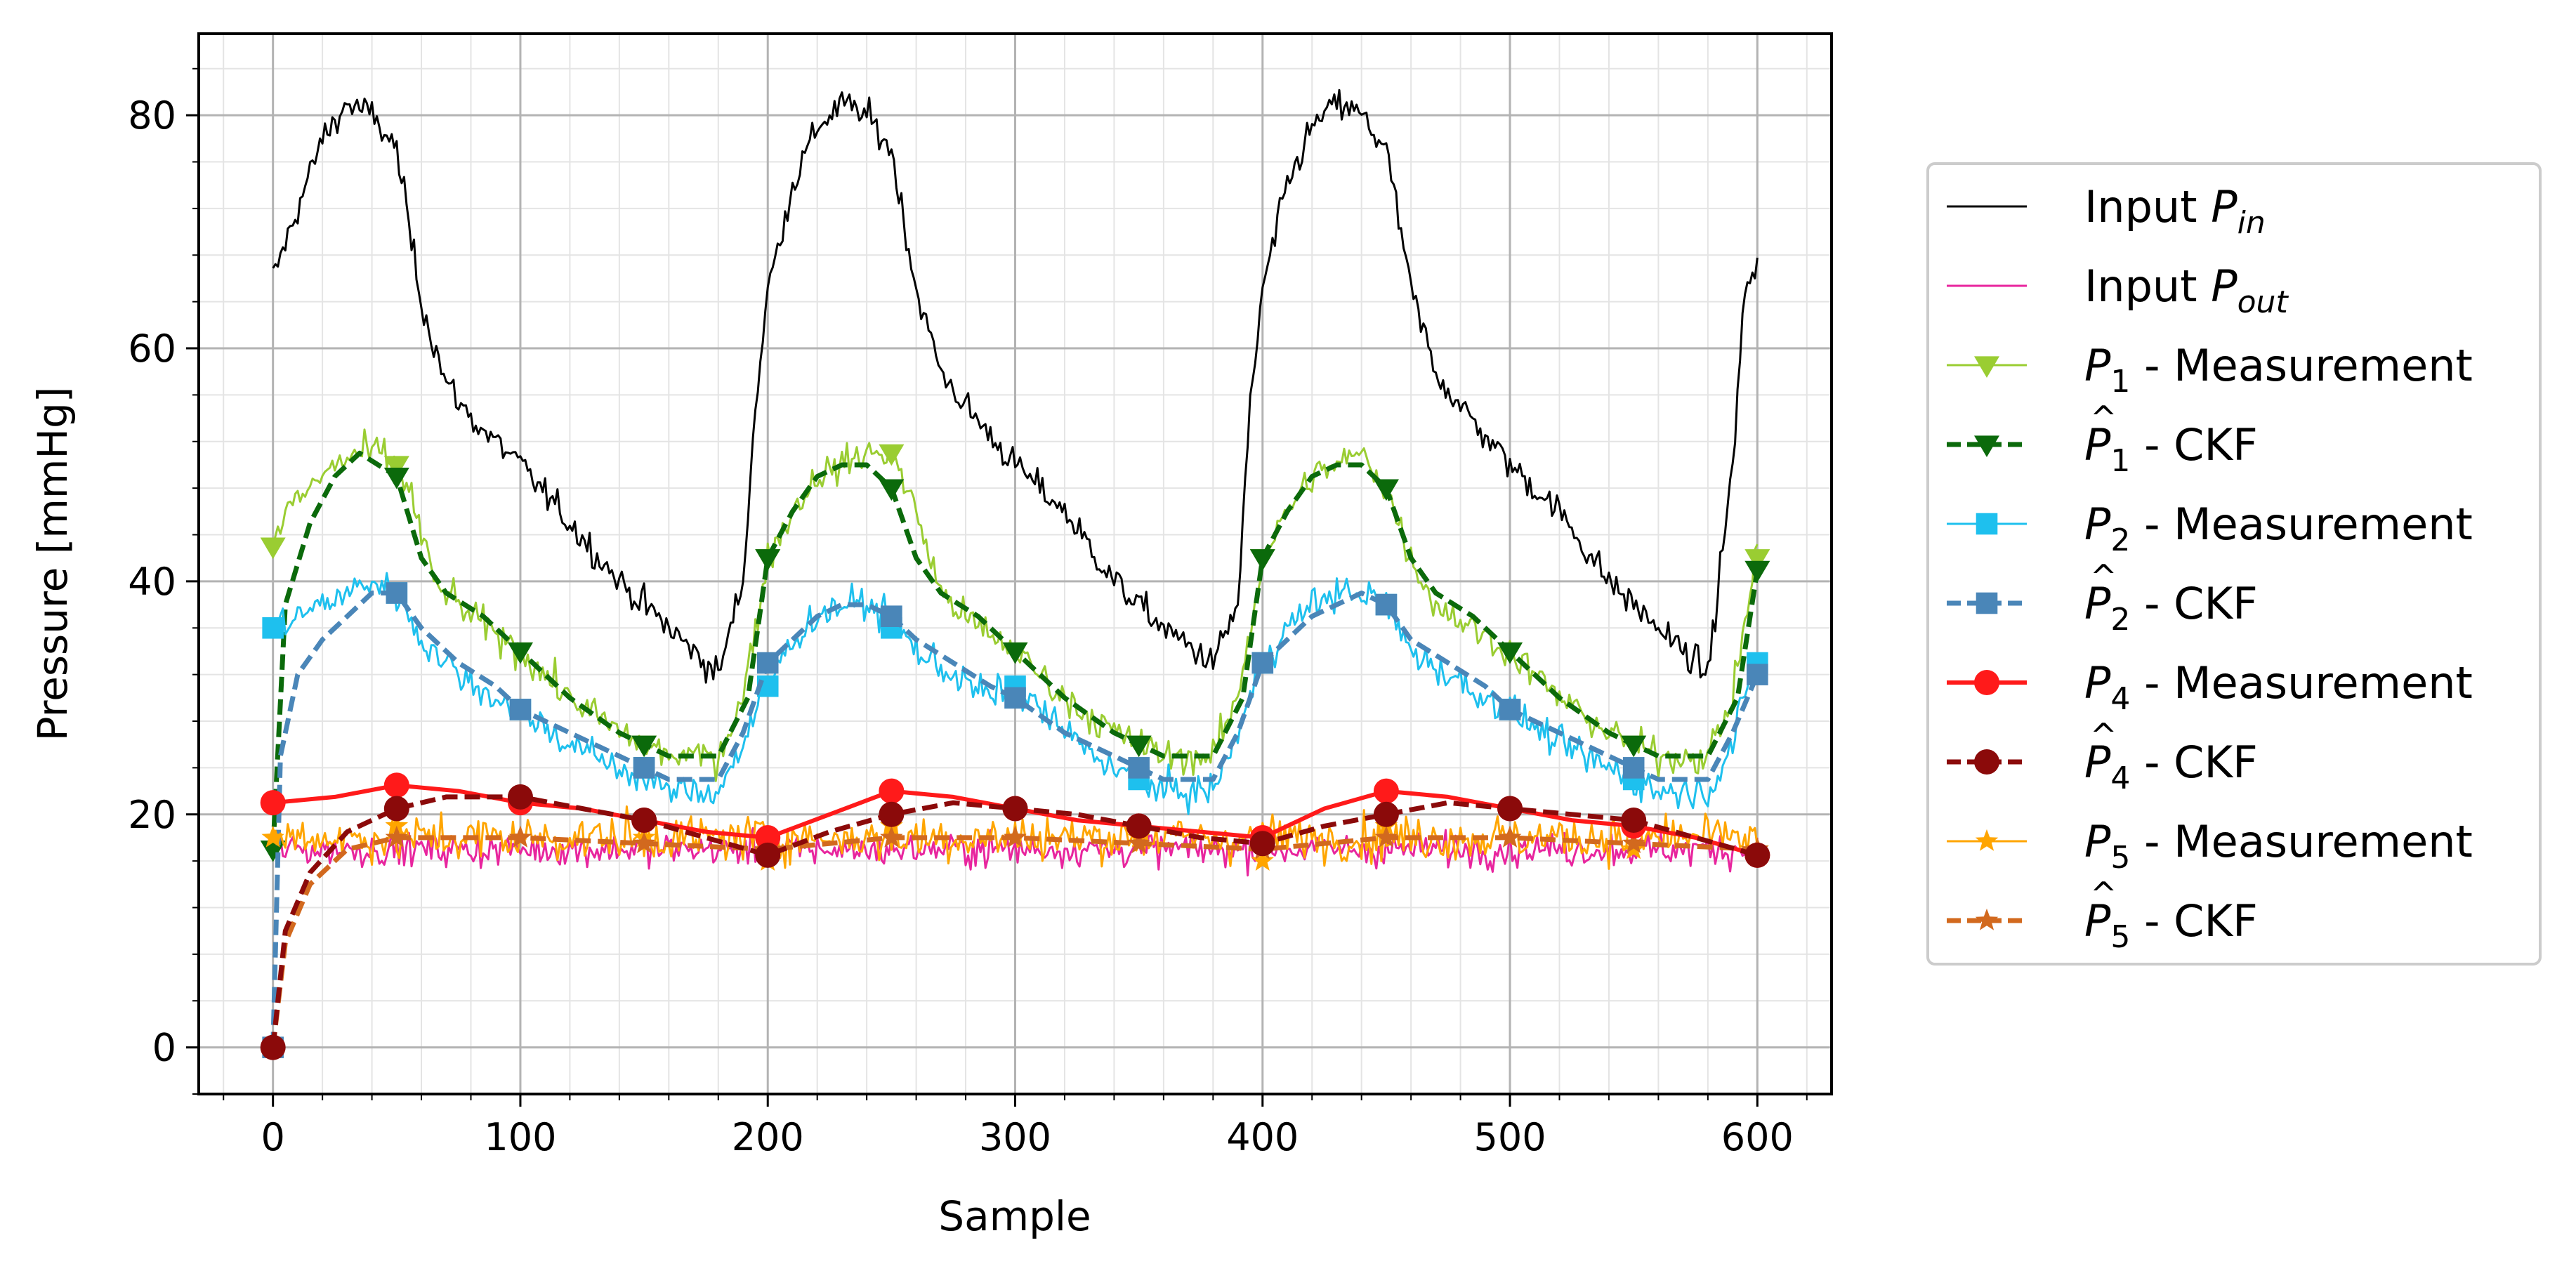  Describe the element at coordinates (2186, 290) in the screenshot. I see `legend-label: Input Pout` at that location.